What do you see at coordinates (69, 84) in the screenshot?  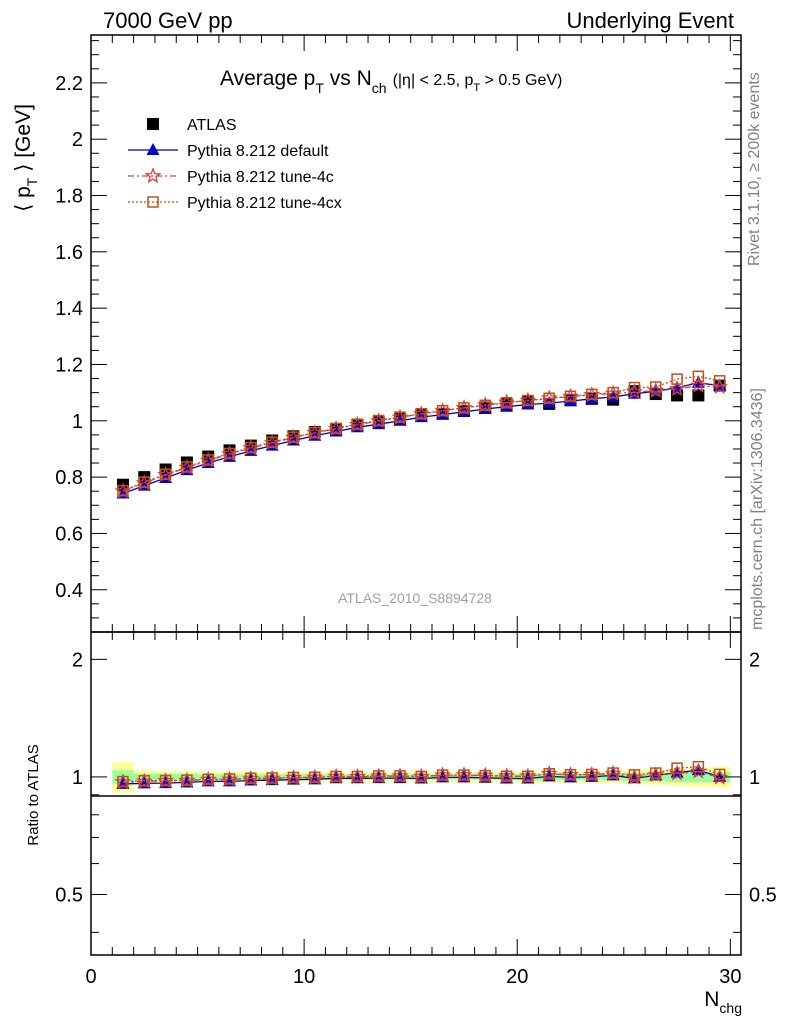 I see `y-tick-label: 2.2` at bounding box center [69, 84].